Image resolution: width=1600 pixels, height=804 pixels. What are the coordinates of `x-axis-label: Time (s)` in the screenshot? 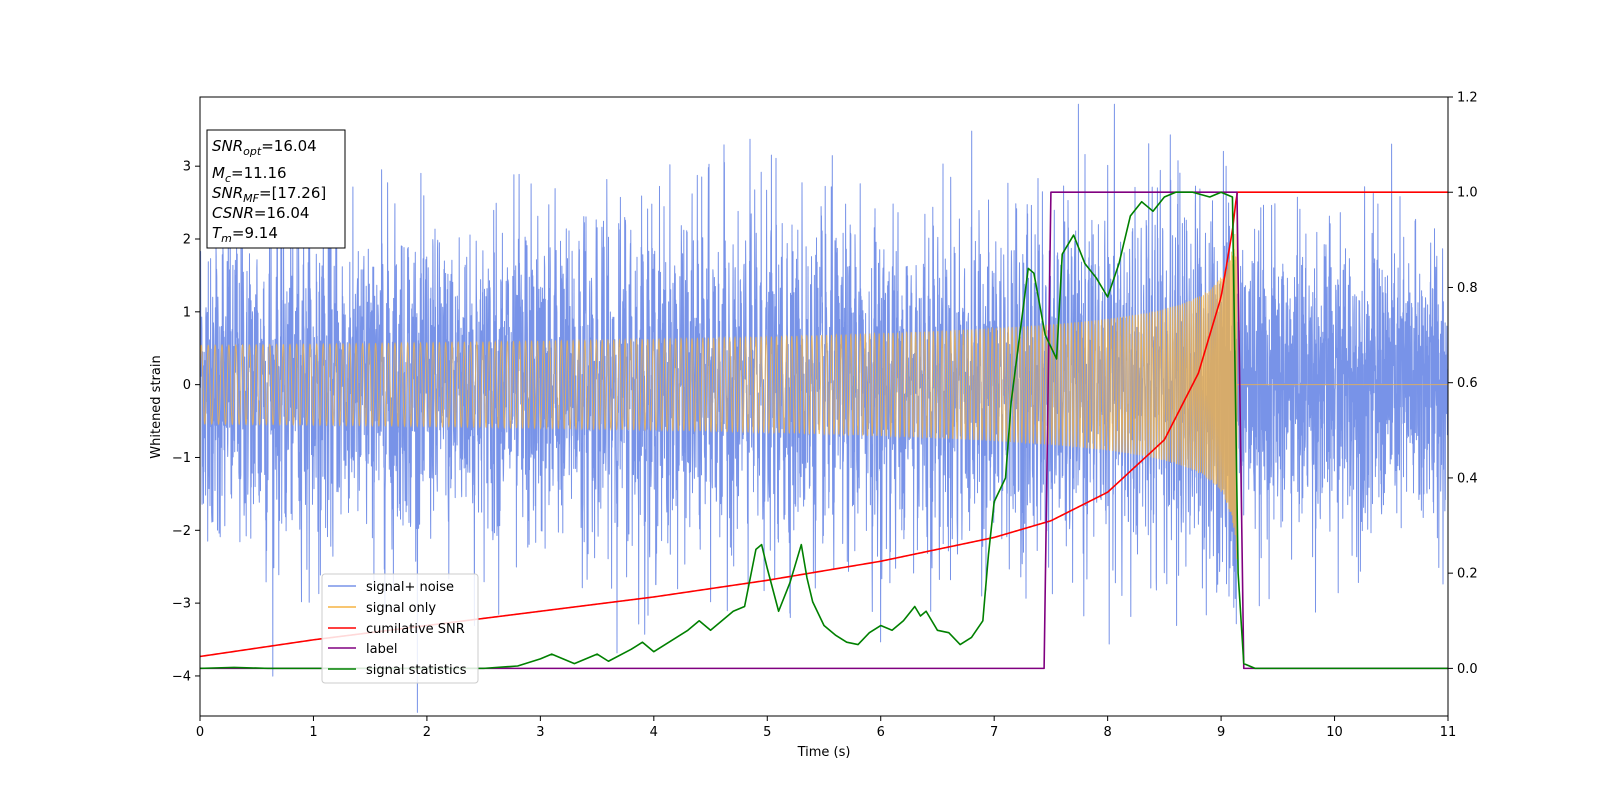 It's located at (824, 752).